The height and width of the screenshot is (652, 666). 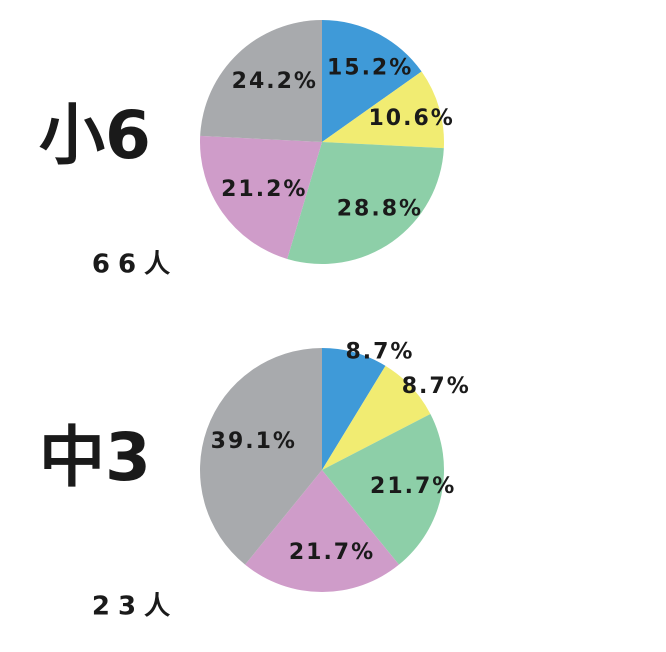 I want to click on slice-label: 21.2%, so click(x=264, y=189).